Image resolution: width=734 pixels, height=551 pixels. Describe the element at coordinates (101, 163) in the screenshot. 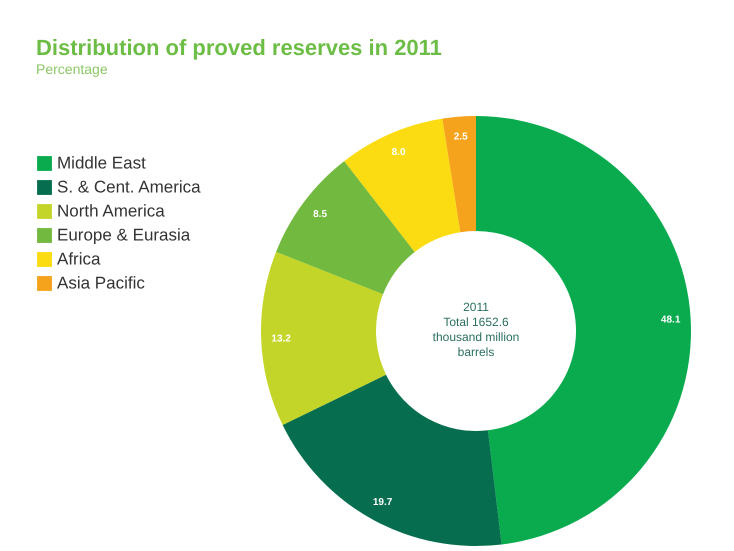

I see `legend-label: Middle East` at that location.